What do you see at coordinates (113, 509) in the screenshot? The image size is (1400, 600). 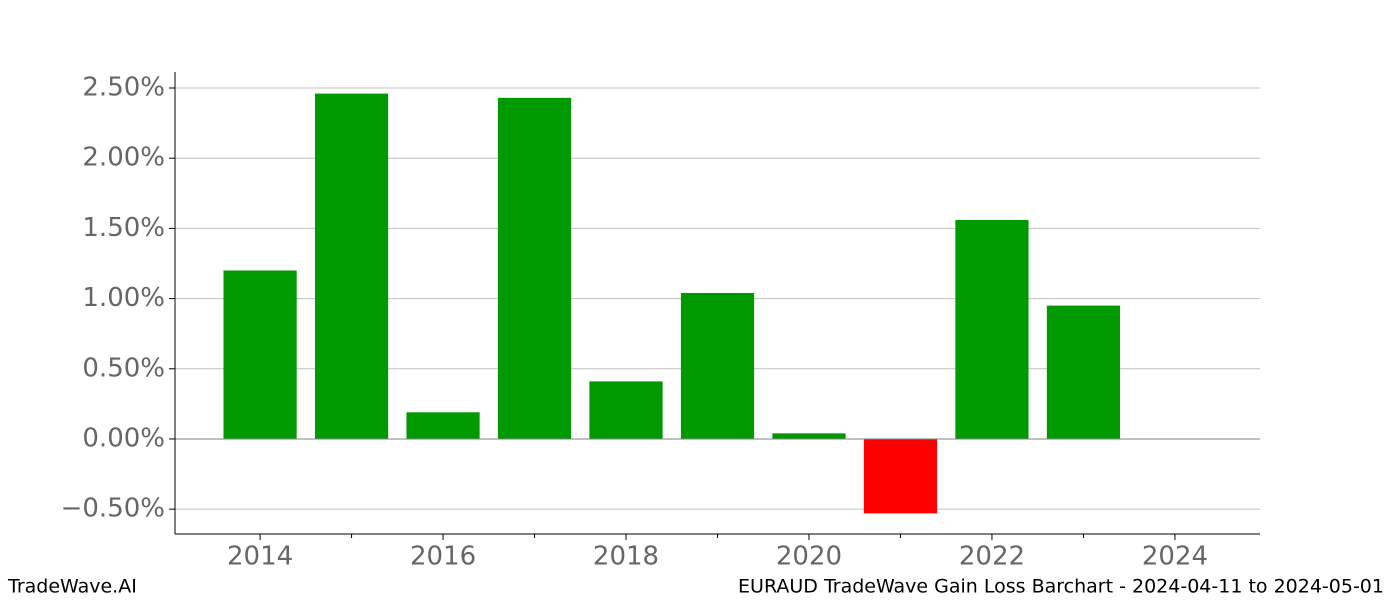 I see `y-tick-label: −0.50%` at bounding box center [113, 509].